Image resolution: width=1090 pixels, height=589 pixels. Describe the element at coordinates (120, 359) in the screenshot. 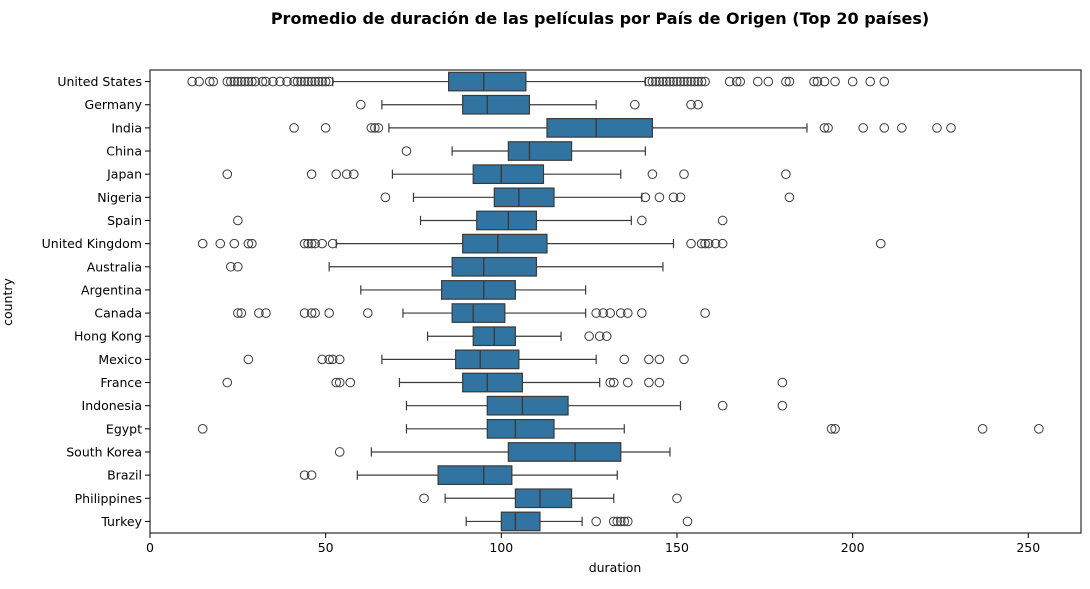

I see `y-tick-label-mexico: Mexico` at that location.